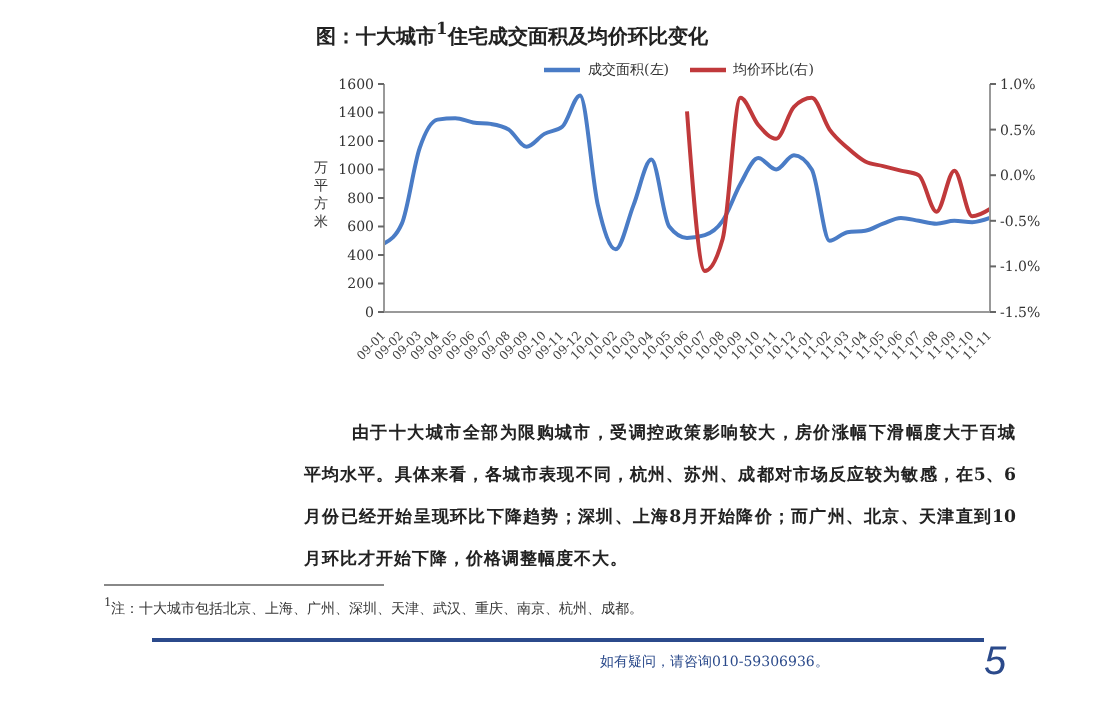  What do you see at coordinates (512, 34) in the screenshot?
I see `chart-title: 图：十大城市$^{1}$住宅成交面积及均价环比变化` at bounding box center [512, 34].